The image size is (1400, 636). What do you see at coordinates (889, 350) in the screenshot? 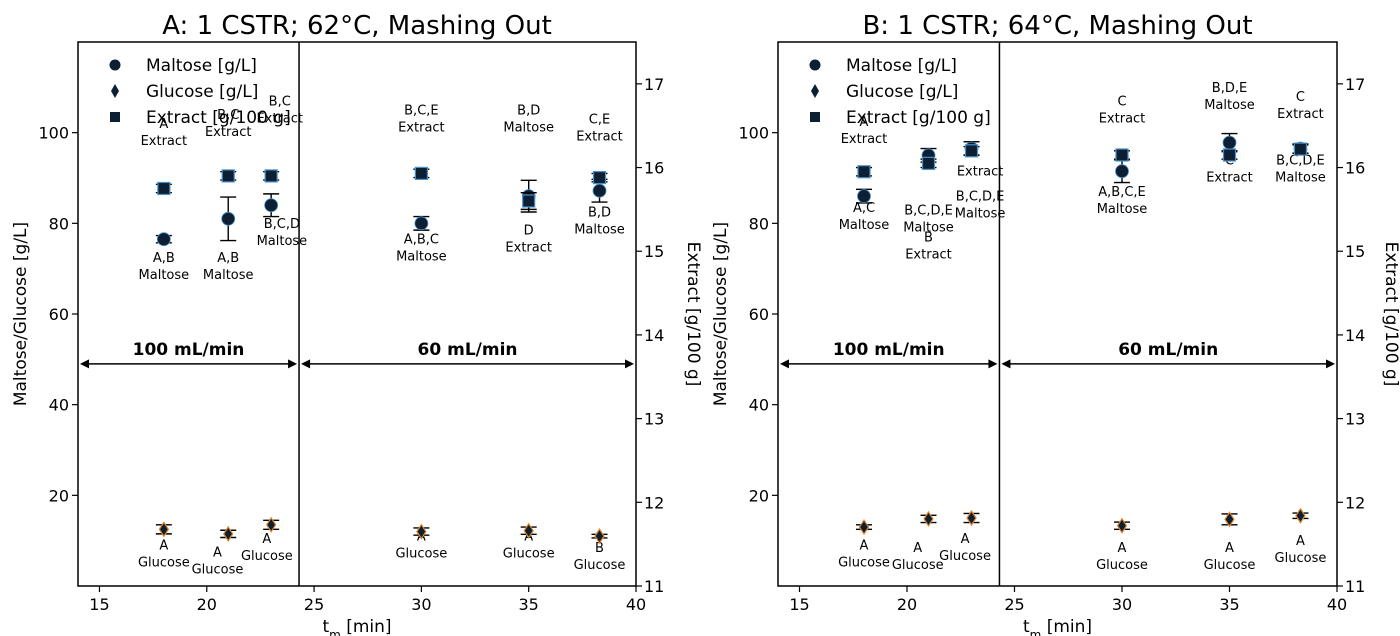
I see `flow-rate-label: 100 mL/min` at bounding box center [889, 350].